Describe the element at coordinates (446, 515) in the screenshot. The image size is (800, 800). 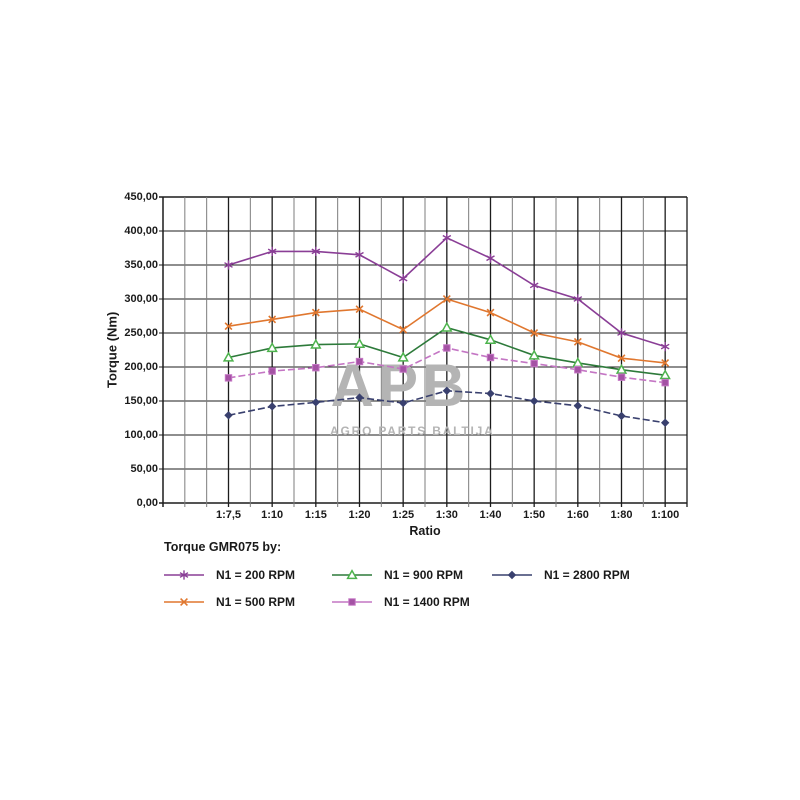
I see `x-tick-label: 1:30` at that location.